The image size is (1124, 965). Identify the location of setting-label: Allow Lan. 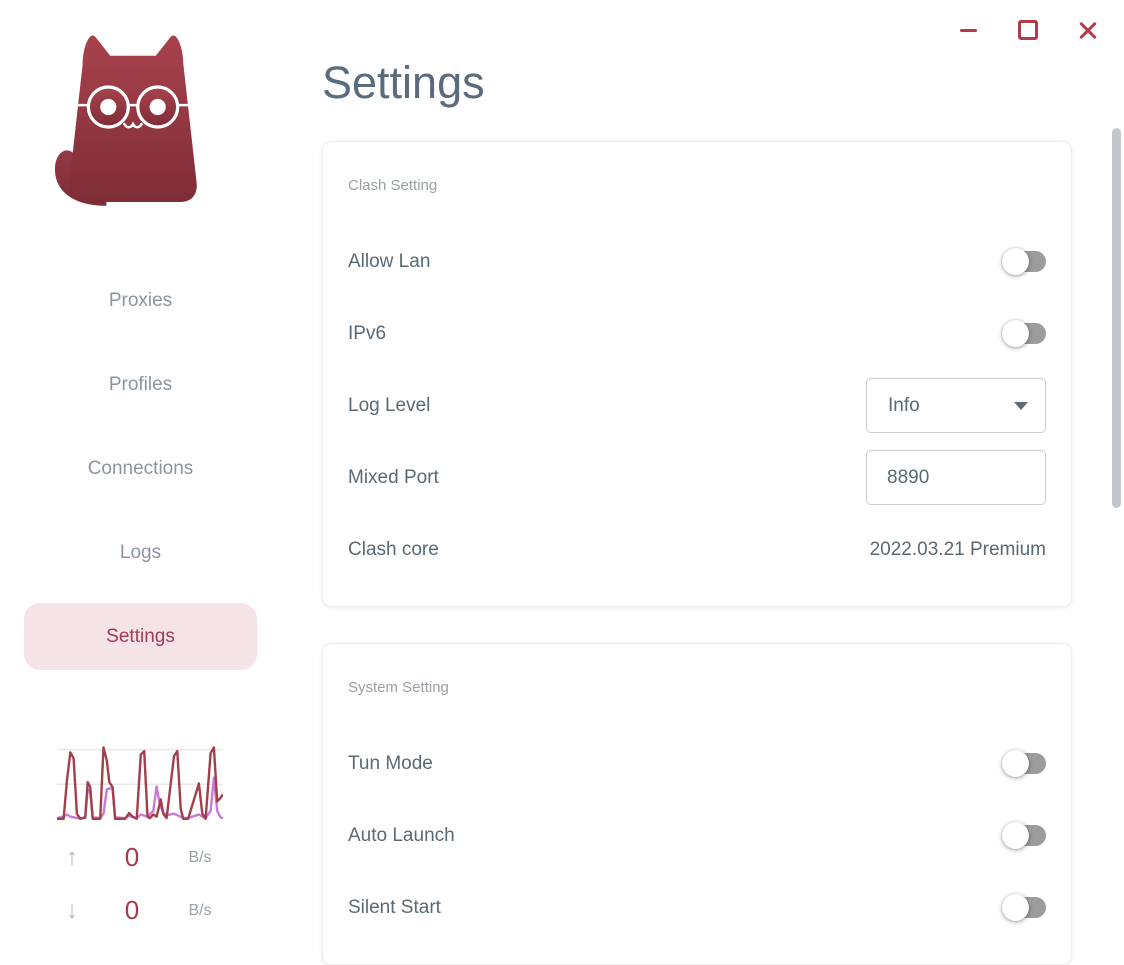
(389, 261).